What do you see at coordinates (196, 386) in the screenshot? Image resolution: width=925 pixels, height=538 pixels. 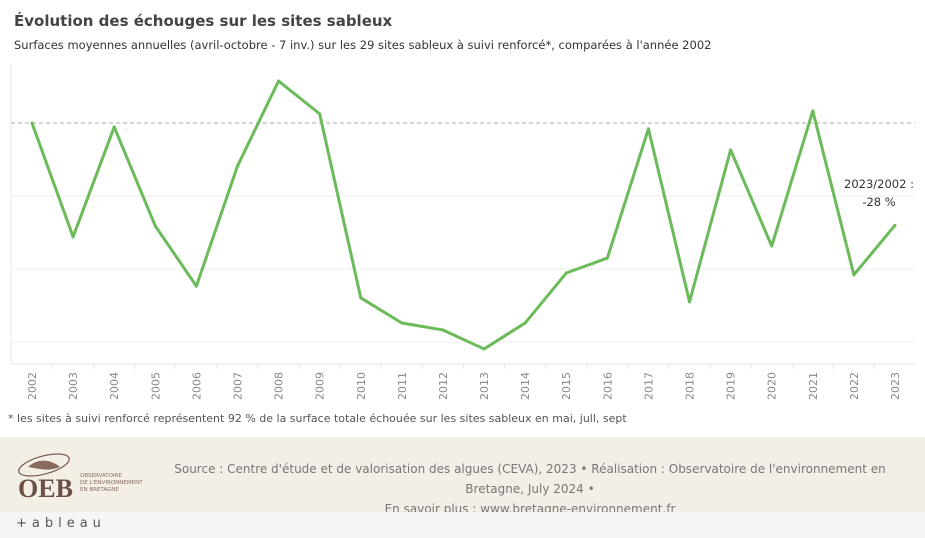 I see `x-tick-label: 2006` at bounding box center [196, 386].